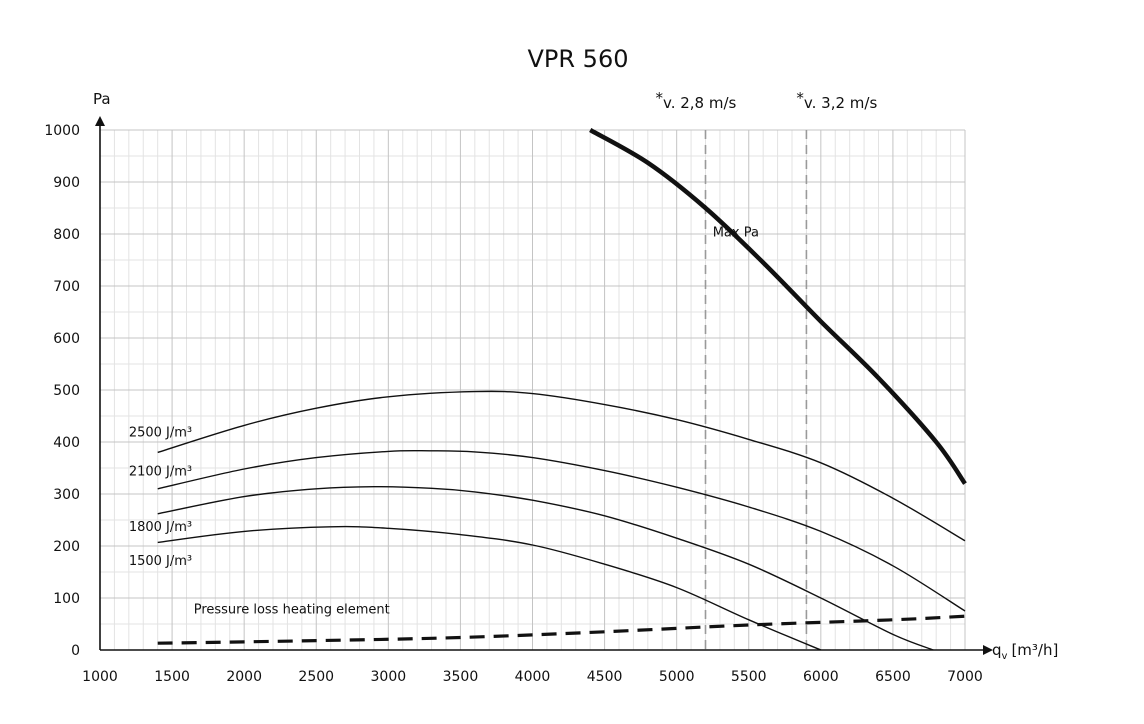 Image resolution: width=1144 pixels, height=724 pixels. Describe the element at coordinates (736, 232) in the screenshot. I see `series-label-max-pa: Max Pa` at that location.